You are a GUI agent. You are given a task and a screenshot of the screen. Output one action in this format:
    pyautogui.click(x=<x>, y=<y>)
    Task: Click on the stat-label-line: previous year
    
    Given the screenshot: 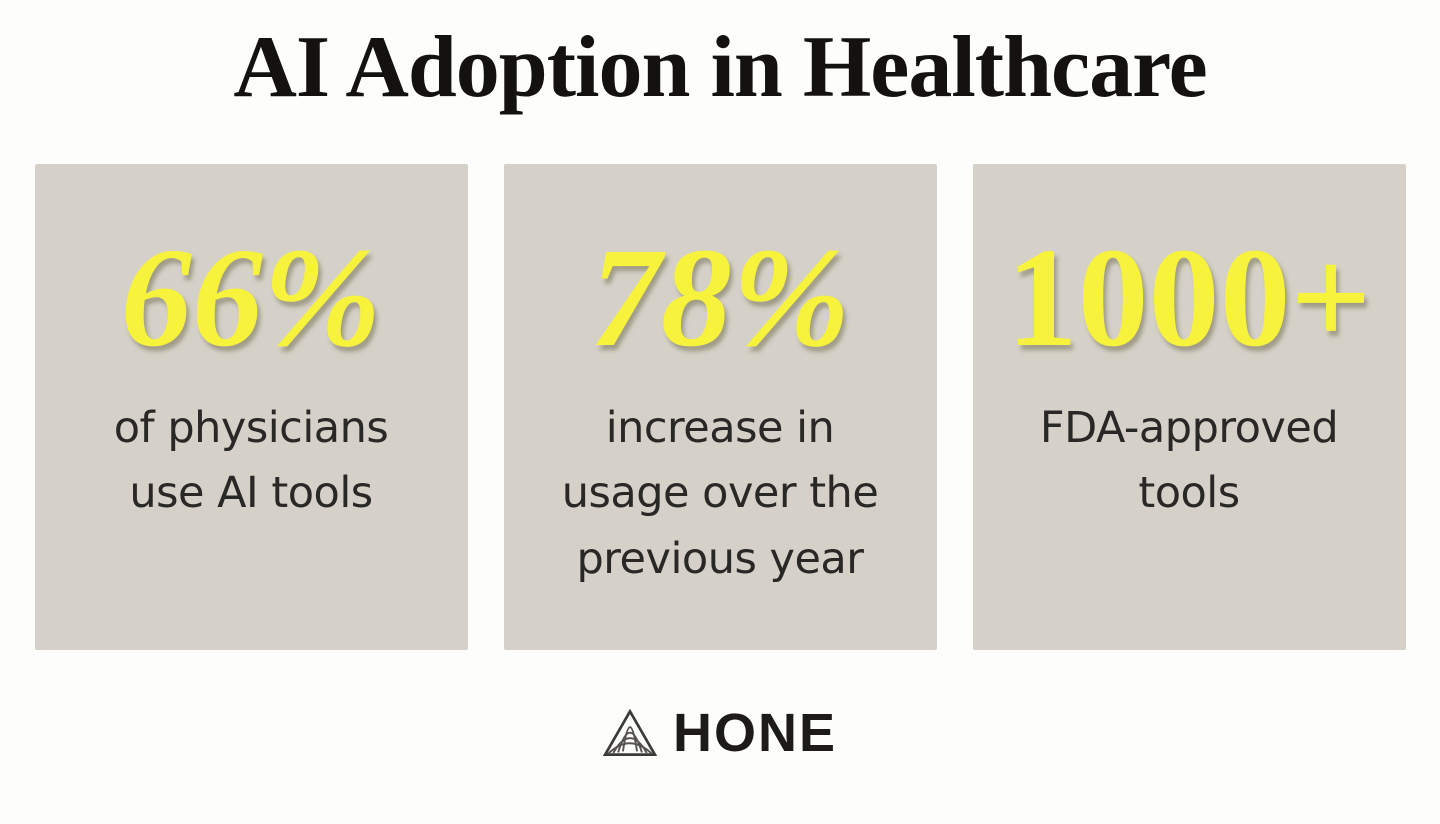 What is the action you would take?
    pyautogui.click(x=720, y=558)
    